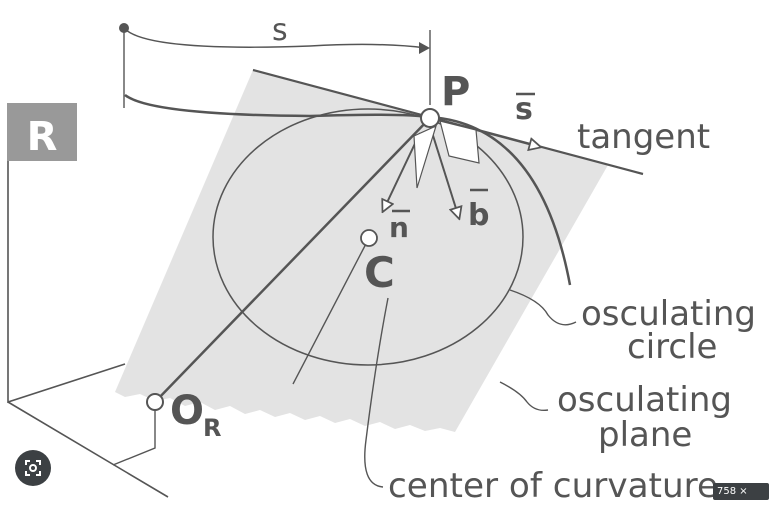 Image resolution: width=769 pixels, height=517 pixels. I want to click on frame-box, so click(42, 132).